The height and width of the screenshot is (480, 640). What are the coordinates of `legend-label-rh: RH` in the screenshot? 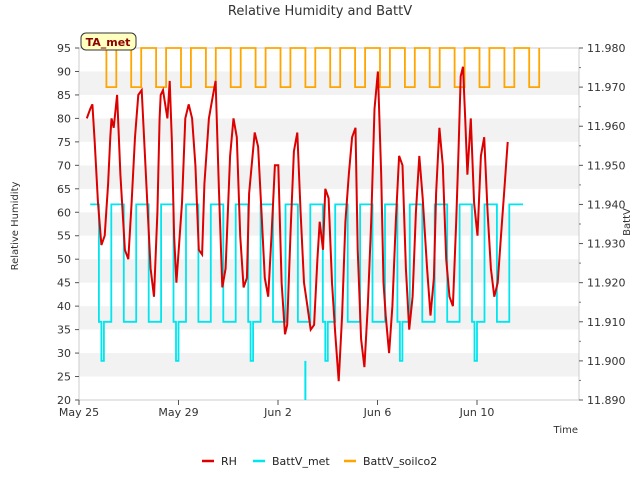 It's located at (229, 461).